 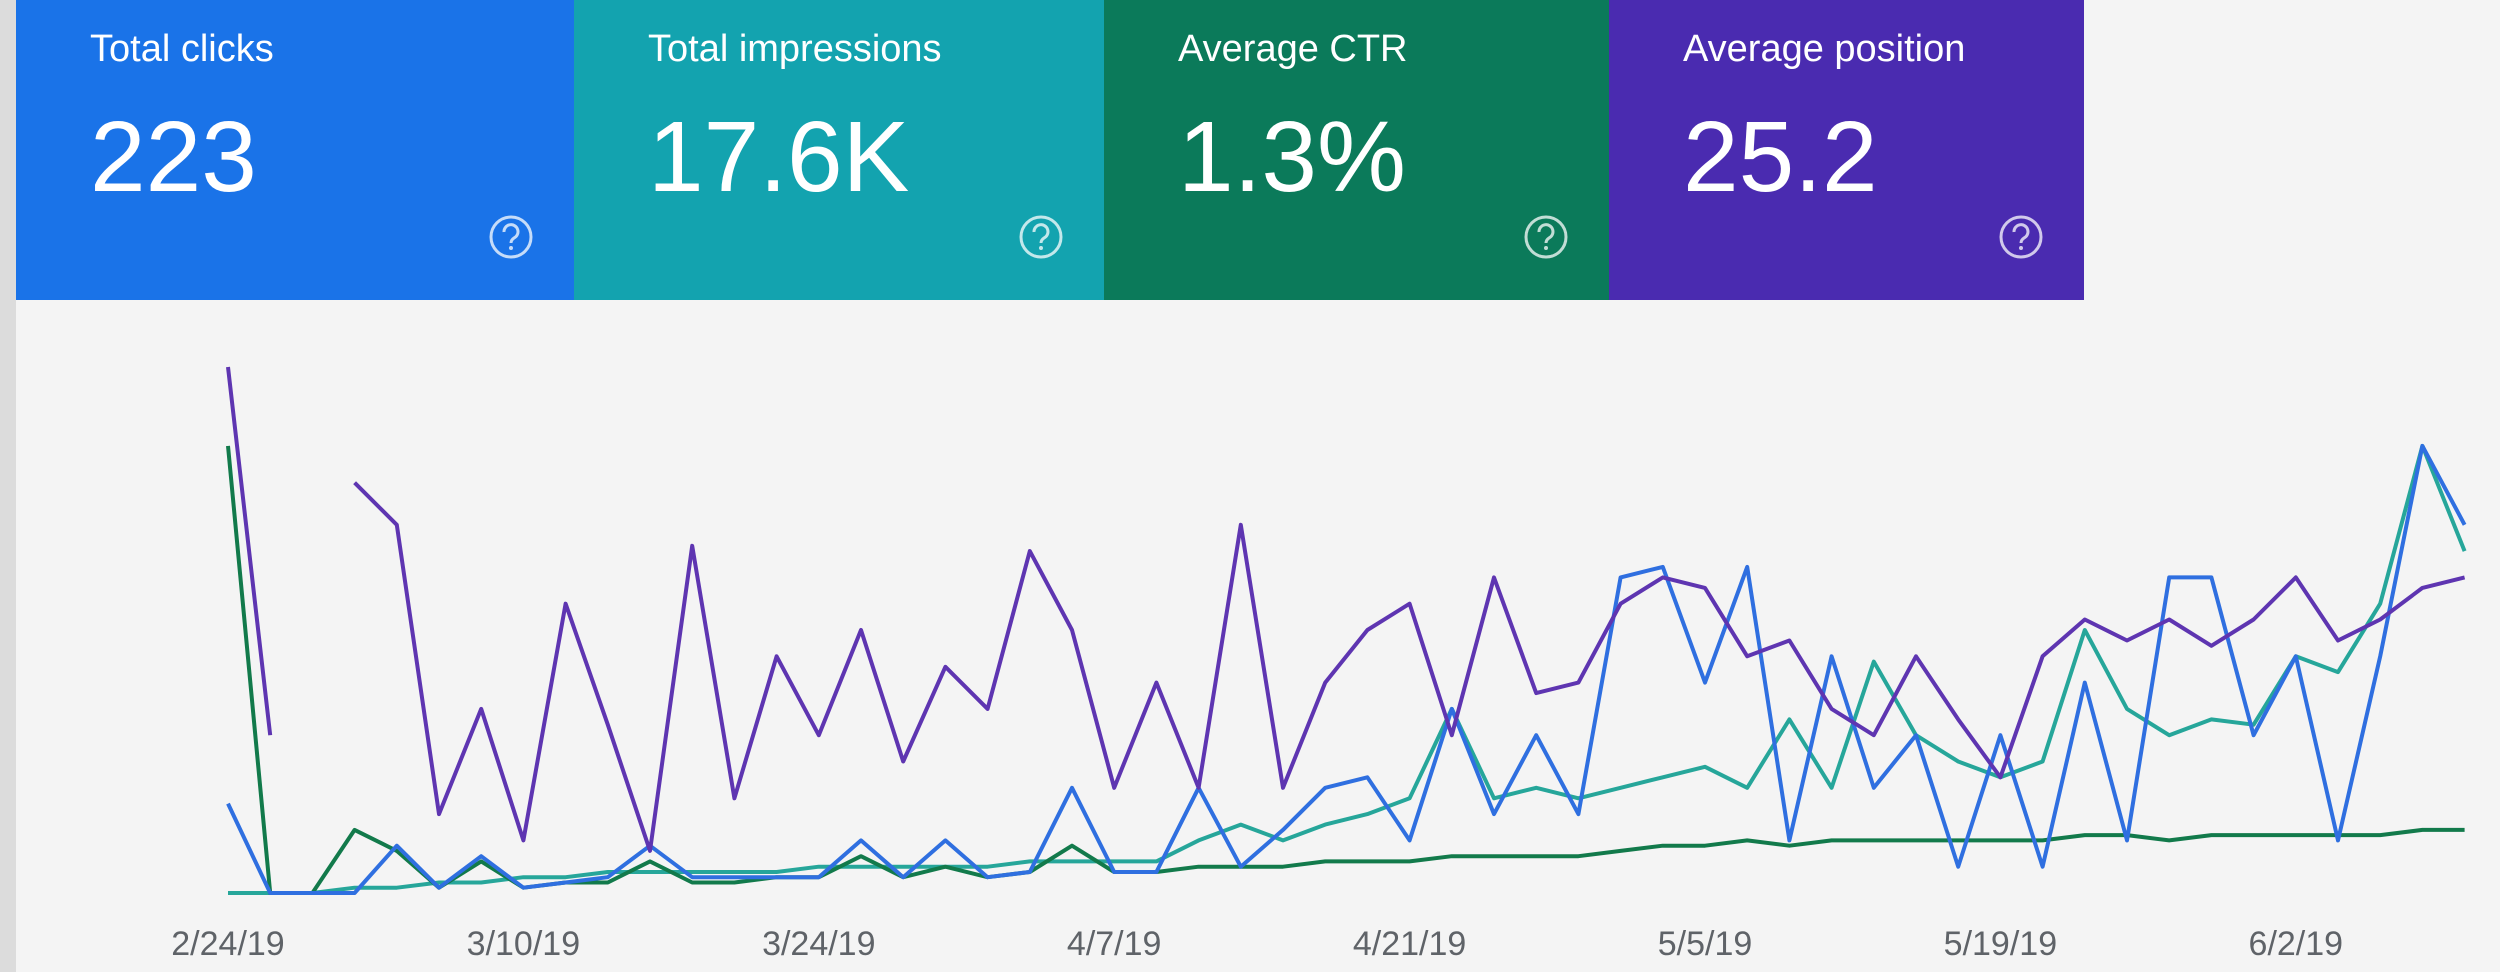 I want to click on metric-card: Average position 25.2, so click(x=1846, y=150).